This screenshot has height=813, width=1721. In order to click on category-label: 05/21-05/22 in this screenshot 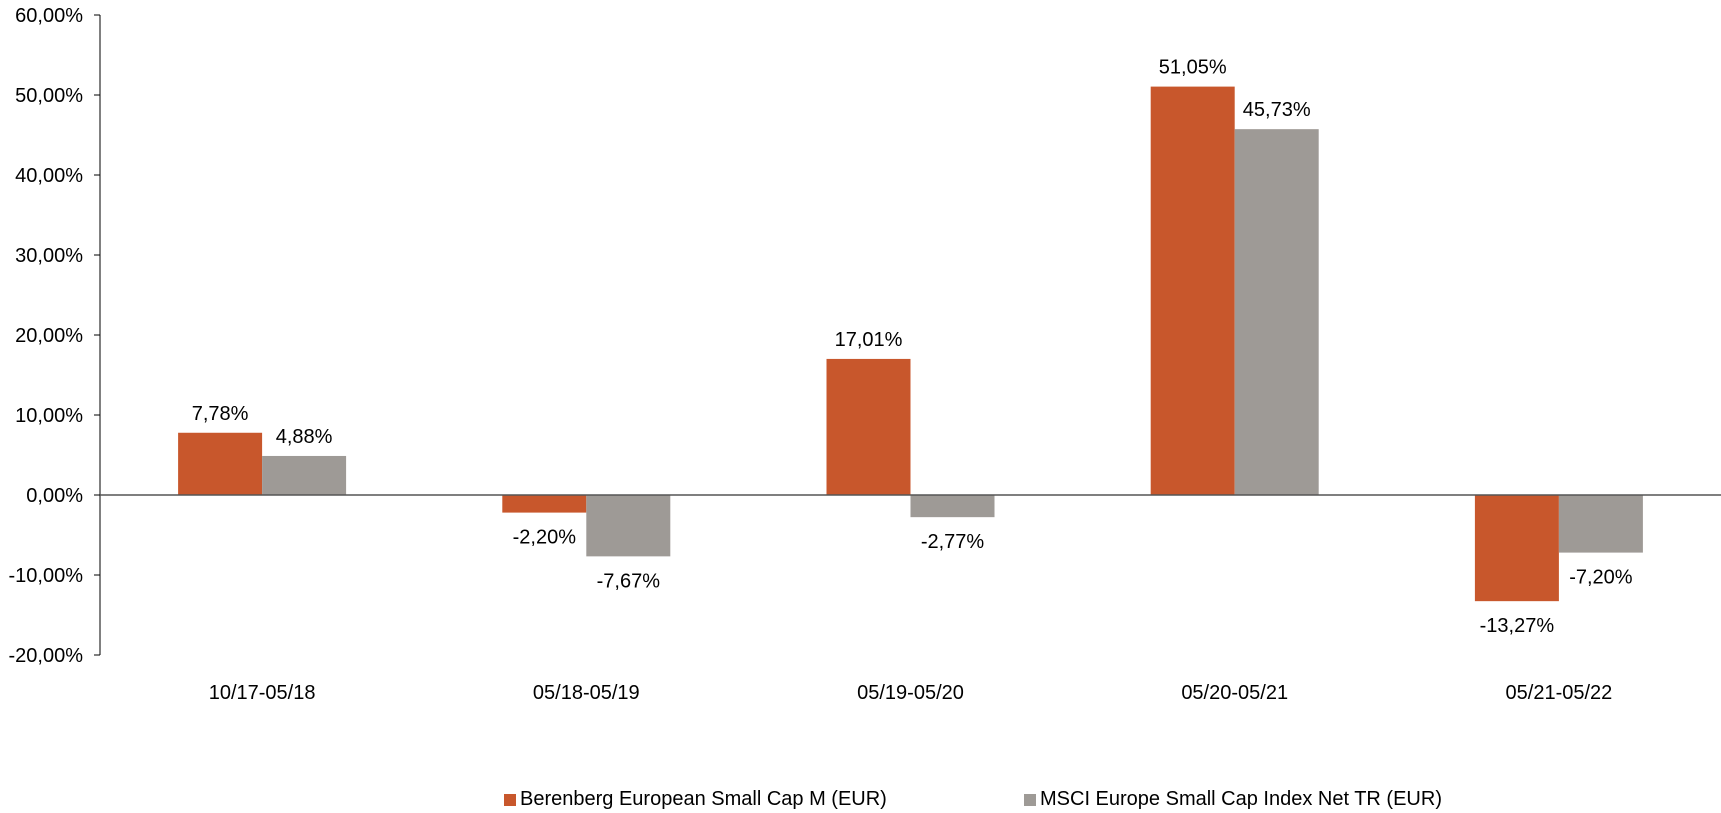, I will do `click(1559, 693)`.